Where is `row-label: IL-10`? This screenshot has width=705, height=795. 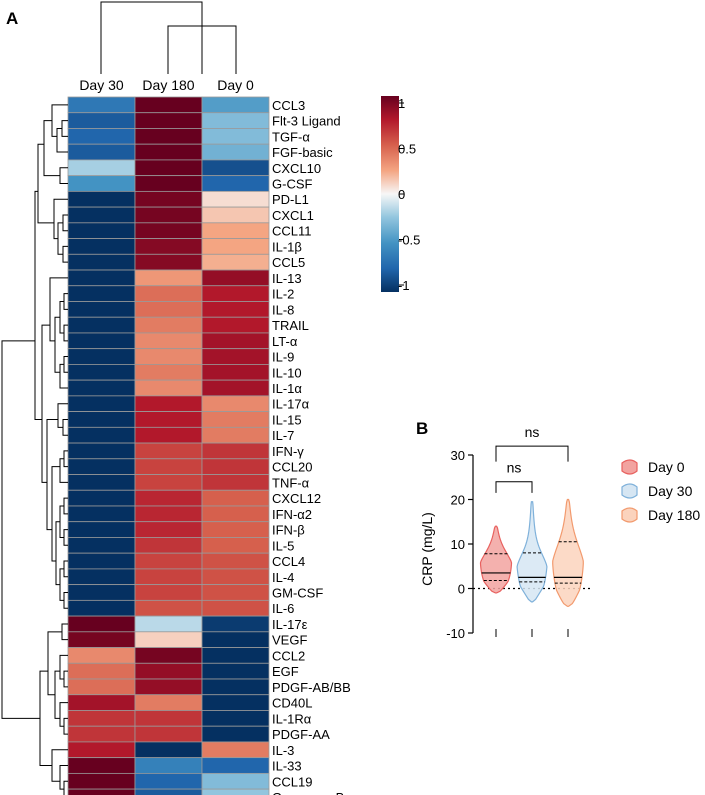 row-label: IL-10 is located at coordinates (287, 372).